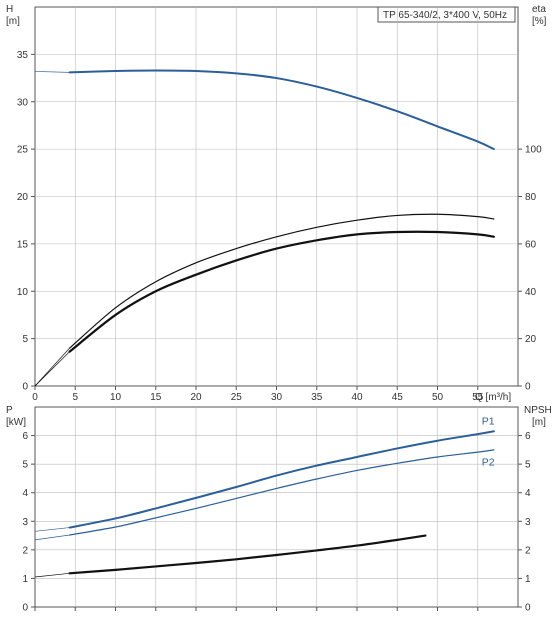 The image size is (560, 620). What do you see at coordinates (528, 493) in the screenshot?
I see `bottom-right-tick-label-4: 4` at bounding box center [528, 493].